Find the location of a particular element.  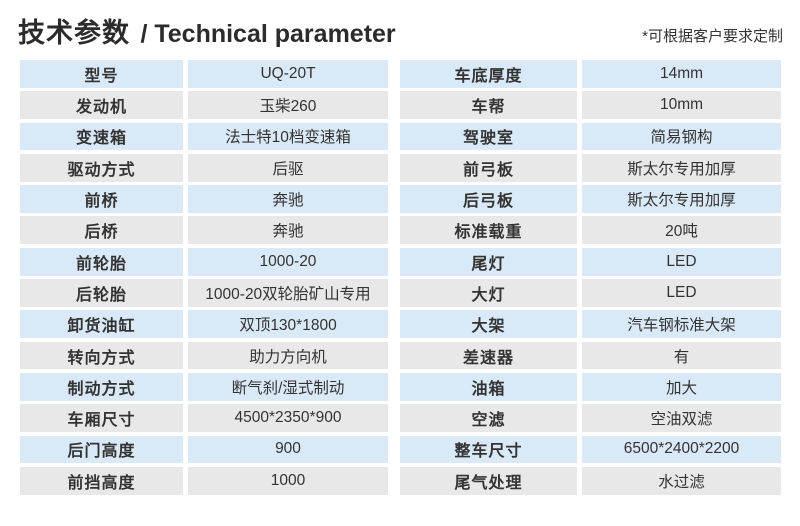

table-row: 后弓板 斯太尔专用加厚 is located at coordinates (590, 199).